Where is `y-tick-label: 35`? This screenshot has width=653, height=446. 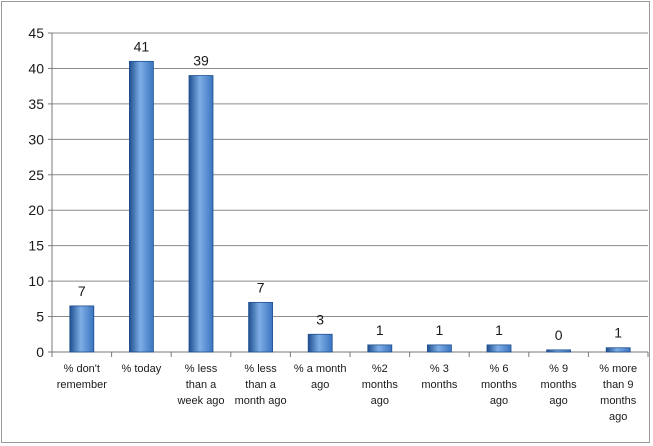 y-tick-label: 35 is located at coordinates (36, 104).